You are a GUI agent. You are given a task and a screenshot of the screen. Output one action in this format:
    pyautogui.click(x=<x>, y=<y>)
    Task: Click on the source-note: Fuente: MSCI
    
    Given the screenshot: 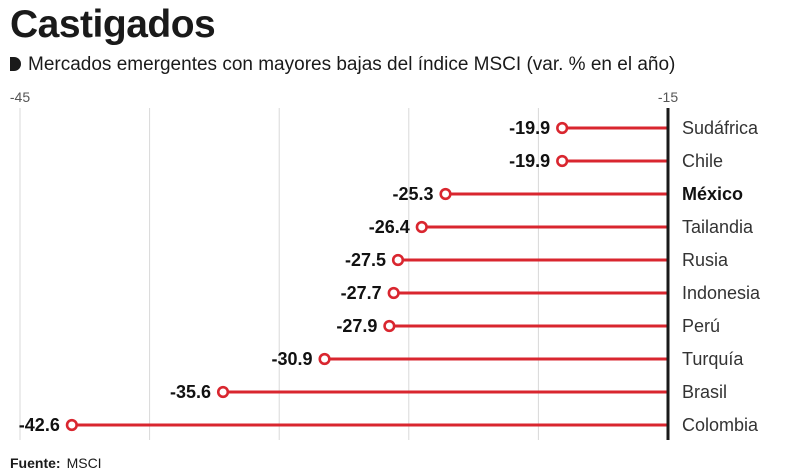 What is the action you would take?
    pyautogui.click(x=56, y=463)
    